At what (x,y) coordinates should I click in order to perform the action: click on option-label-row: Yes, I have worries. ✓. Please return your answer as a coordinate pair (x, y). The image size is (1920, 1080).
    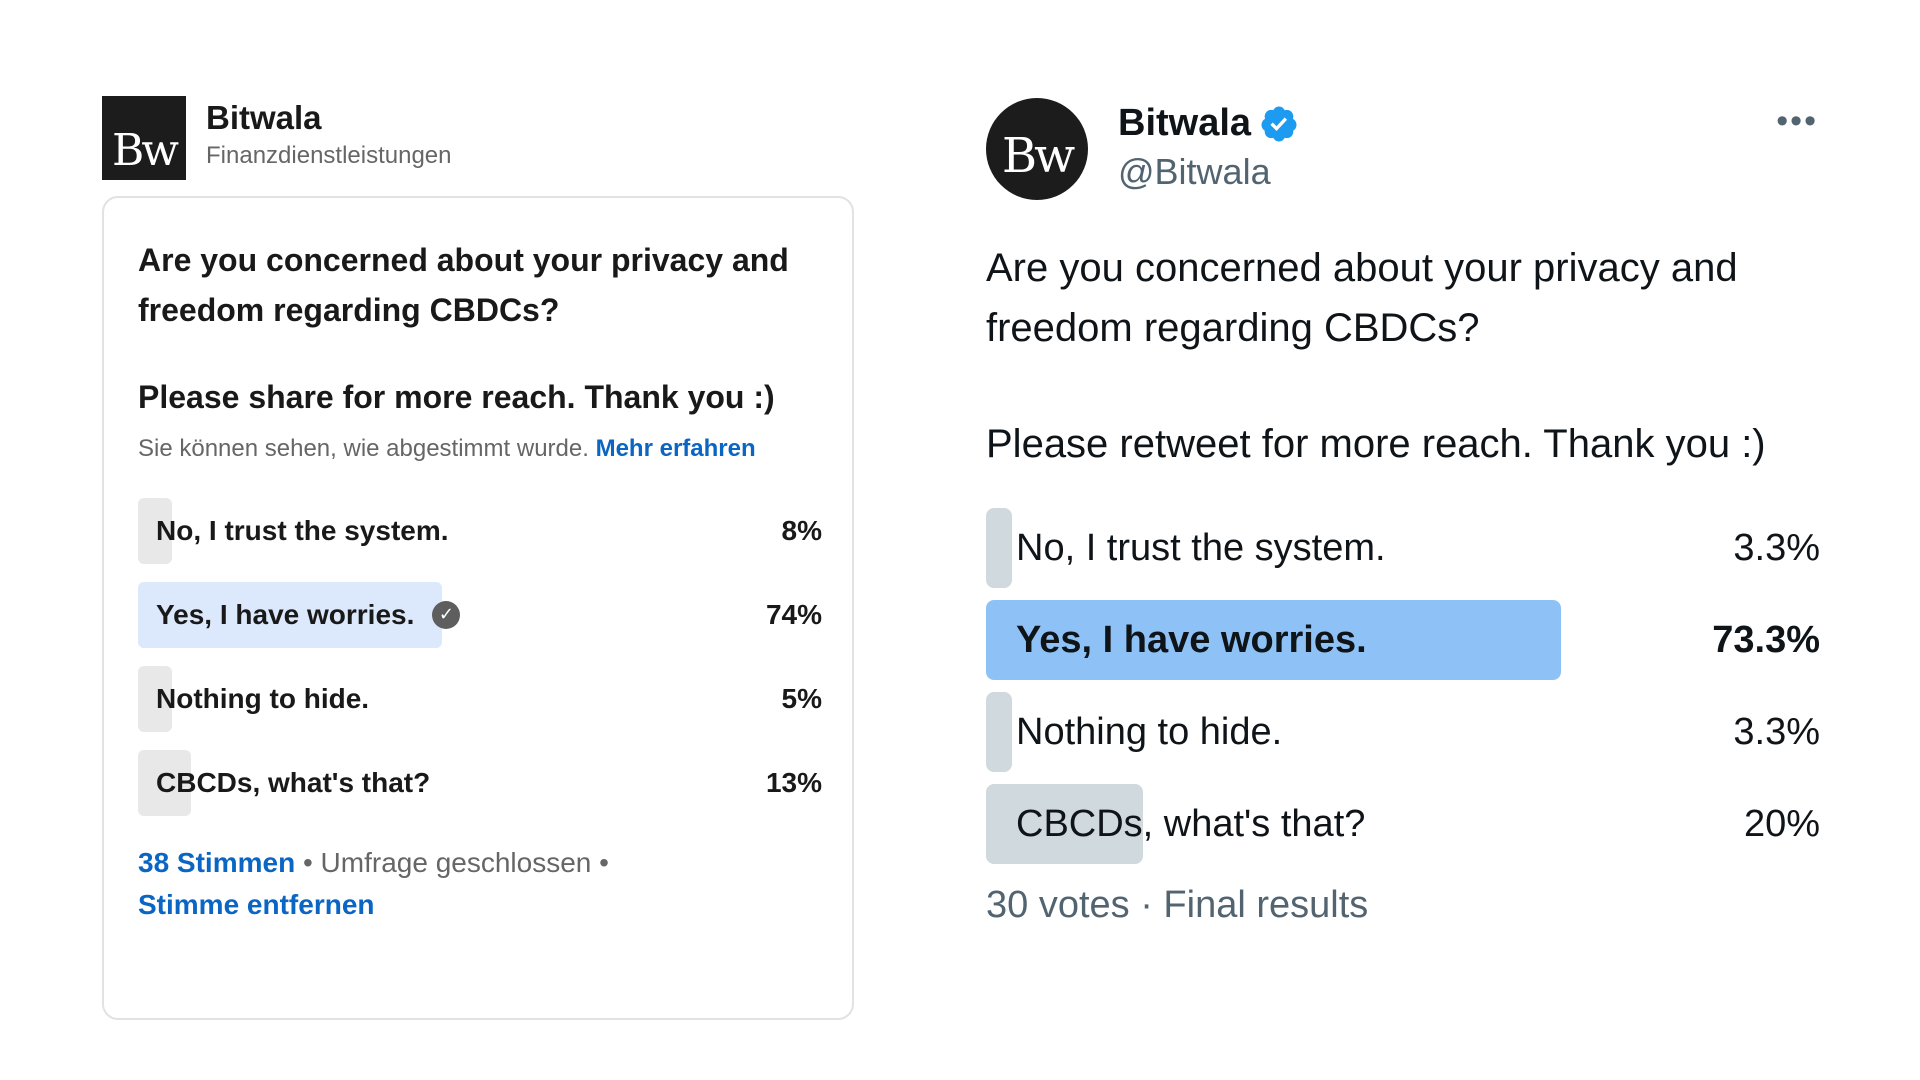
    Looking at the image, I should click on (308, 614).